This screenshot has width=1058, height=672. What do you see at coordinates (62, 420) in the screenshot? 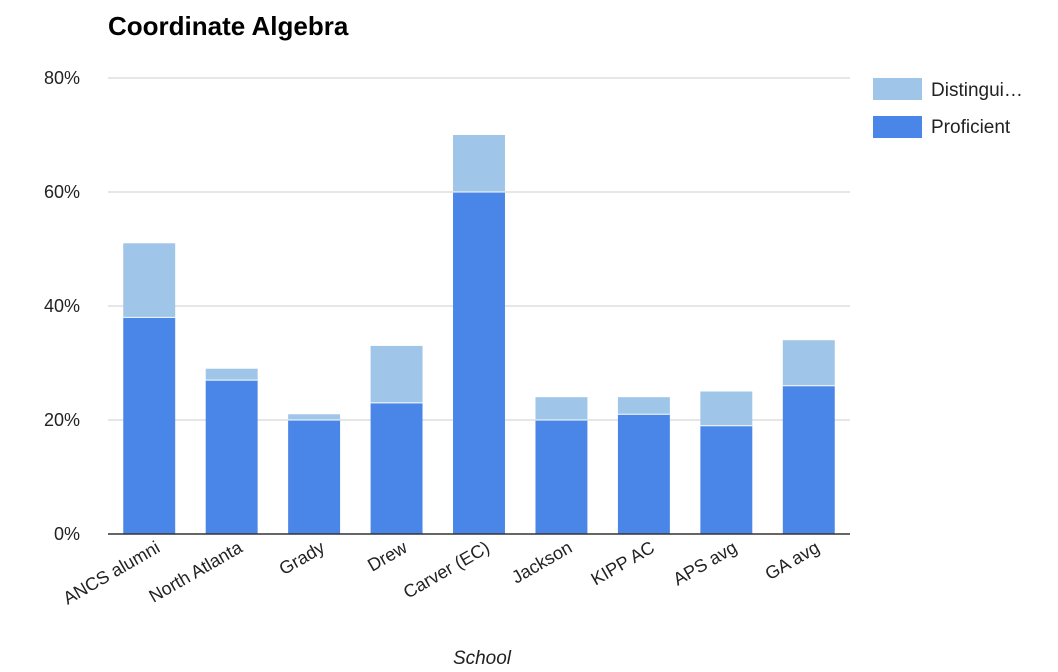
I see `y-tick-label: 20%` at bounding box center [62, 420].